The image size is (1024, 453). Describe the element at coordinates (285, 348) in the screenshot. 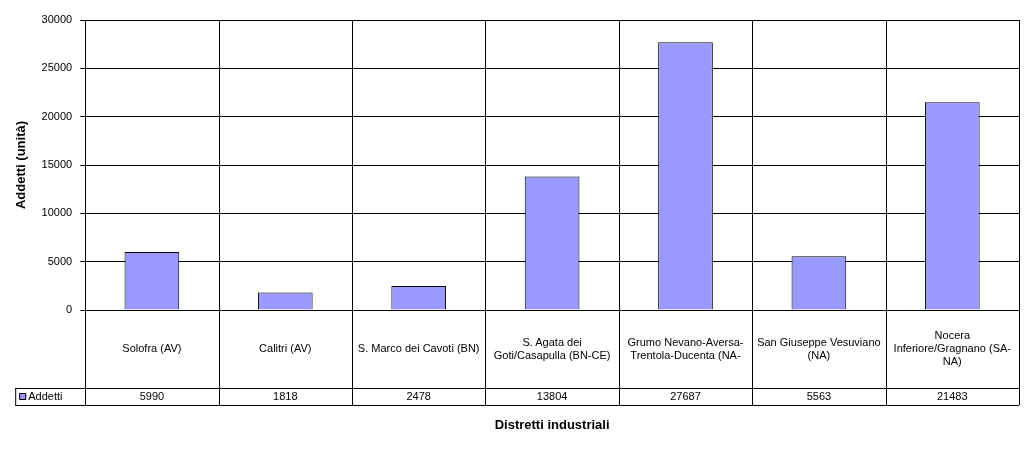

I see `x-tick-label: Calitri (AV)` at that location.